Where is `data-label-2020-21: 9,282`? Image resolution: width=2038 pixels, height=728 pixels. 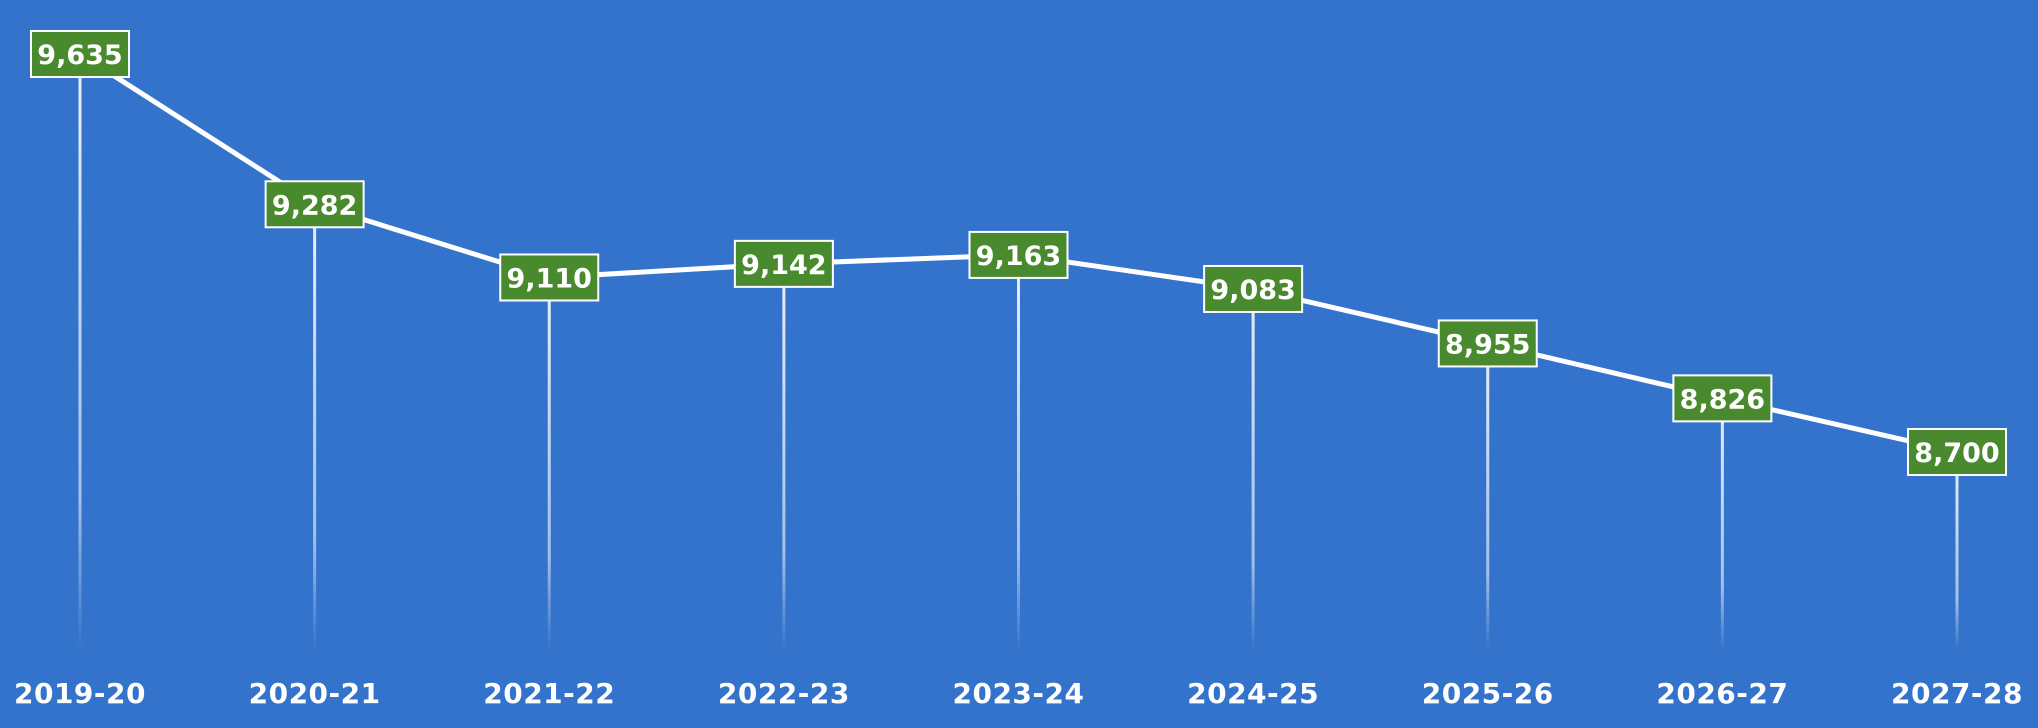
data-label-2020-21: 9,282 is located at coordinates (314, 204).